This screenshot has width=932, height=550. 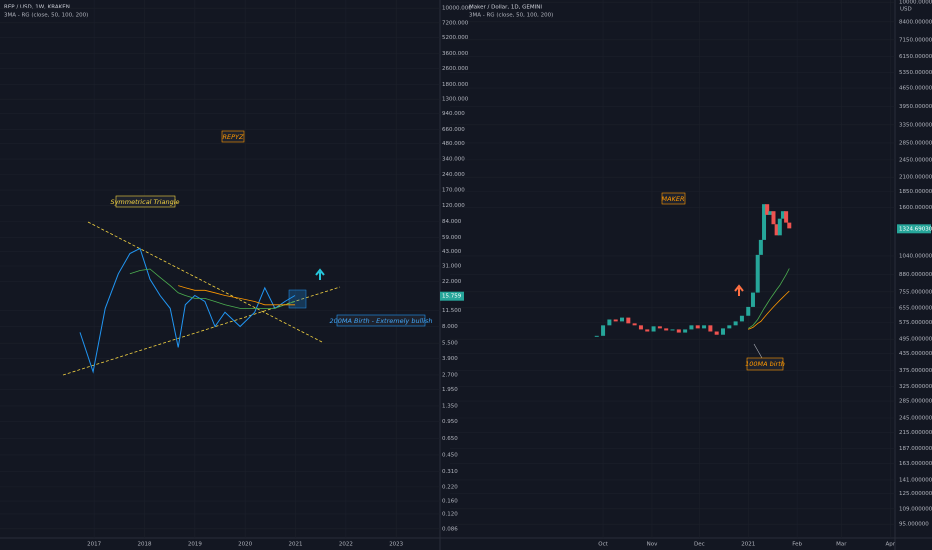 What do you see at coordinates (452, 311) in the screenshot?
I see `y-tick-label: 11.500` at bounding box center [452, 311].